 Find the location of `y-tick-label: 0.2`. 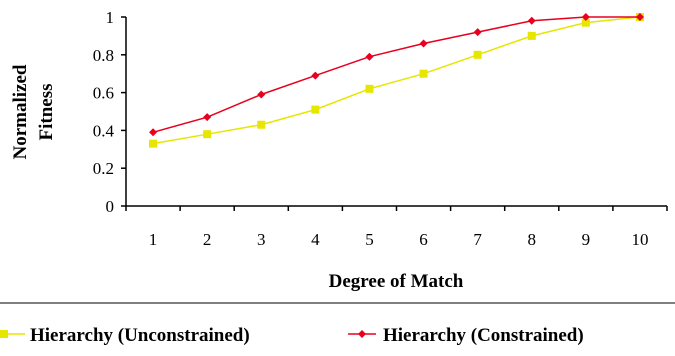

y-tick-label: 0.2 is located at coordinates (103, 168).